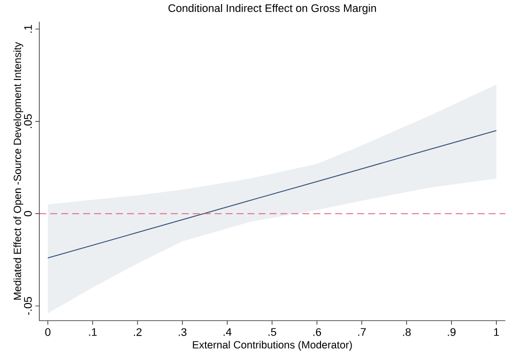 The height and width of the screenshot is (357, 506). I want to click on x-tick-label: .4, so click(228, 332).